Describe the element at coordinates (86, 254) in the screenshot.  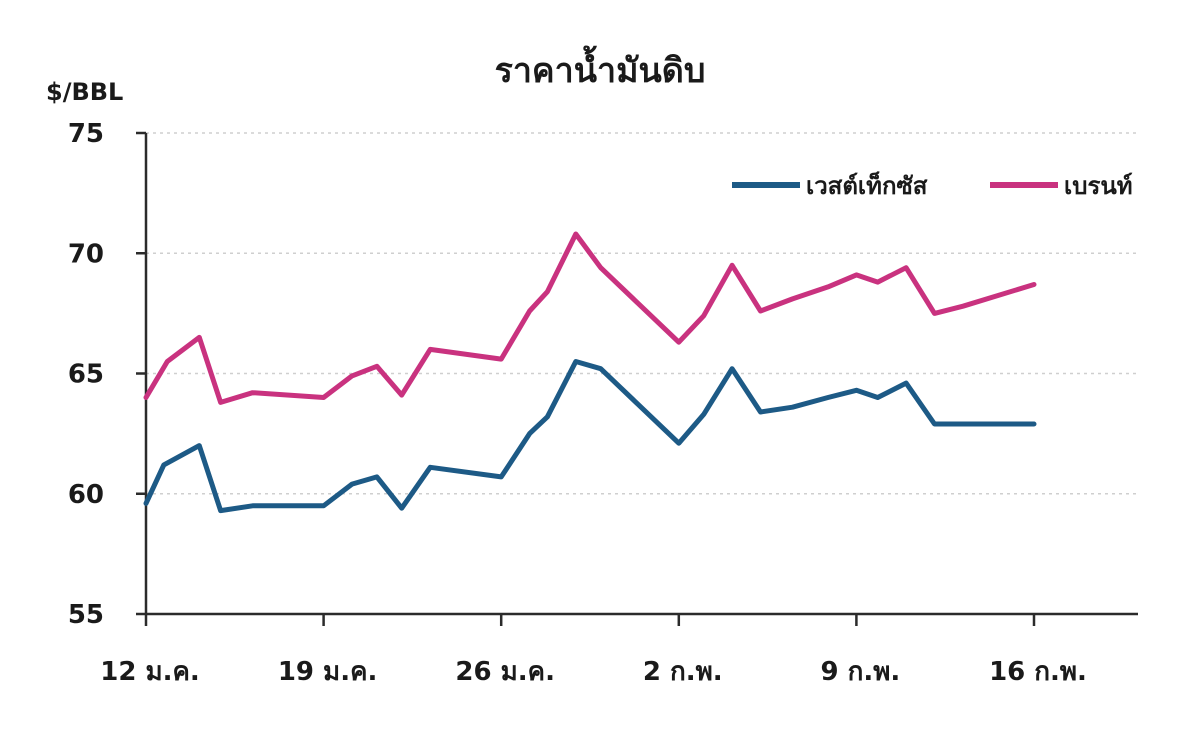
I see `y-tick-label-70: 70` at that location.